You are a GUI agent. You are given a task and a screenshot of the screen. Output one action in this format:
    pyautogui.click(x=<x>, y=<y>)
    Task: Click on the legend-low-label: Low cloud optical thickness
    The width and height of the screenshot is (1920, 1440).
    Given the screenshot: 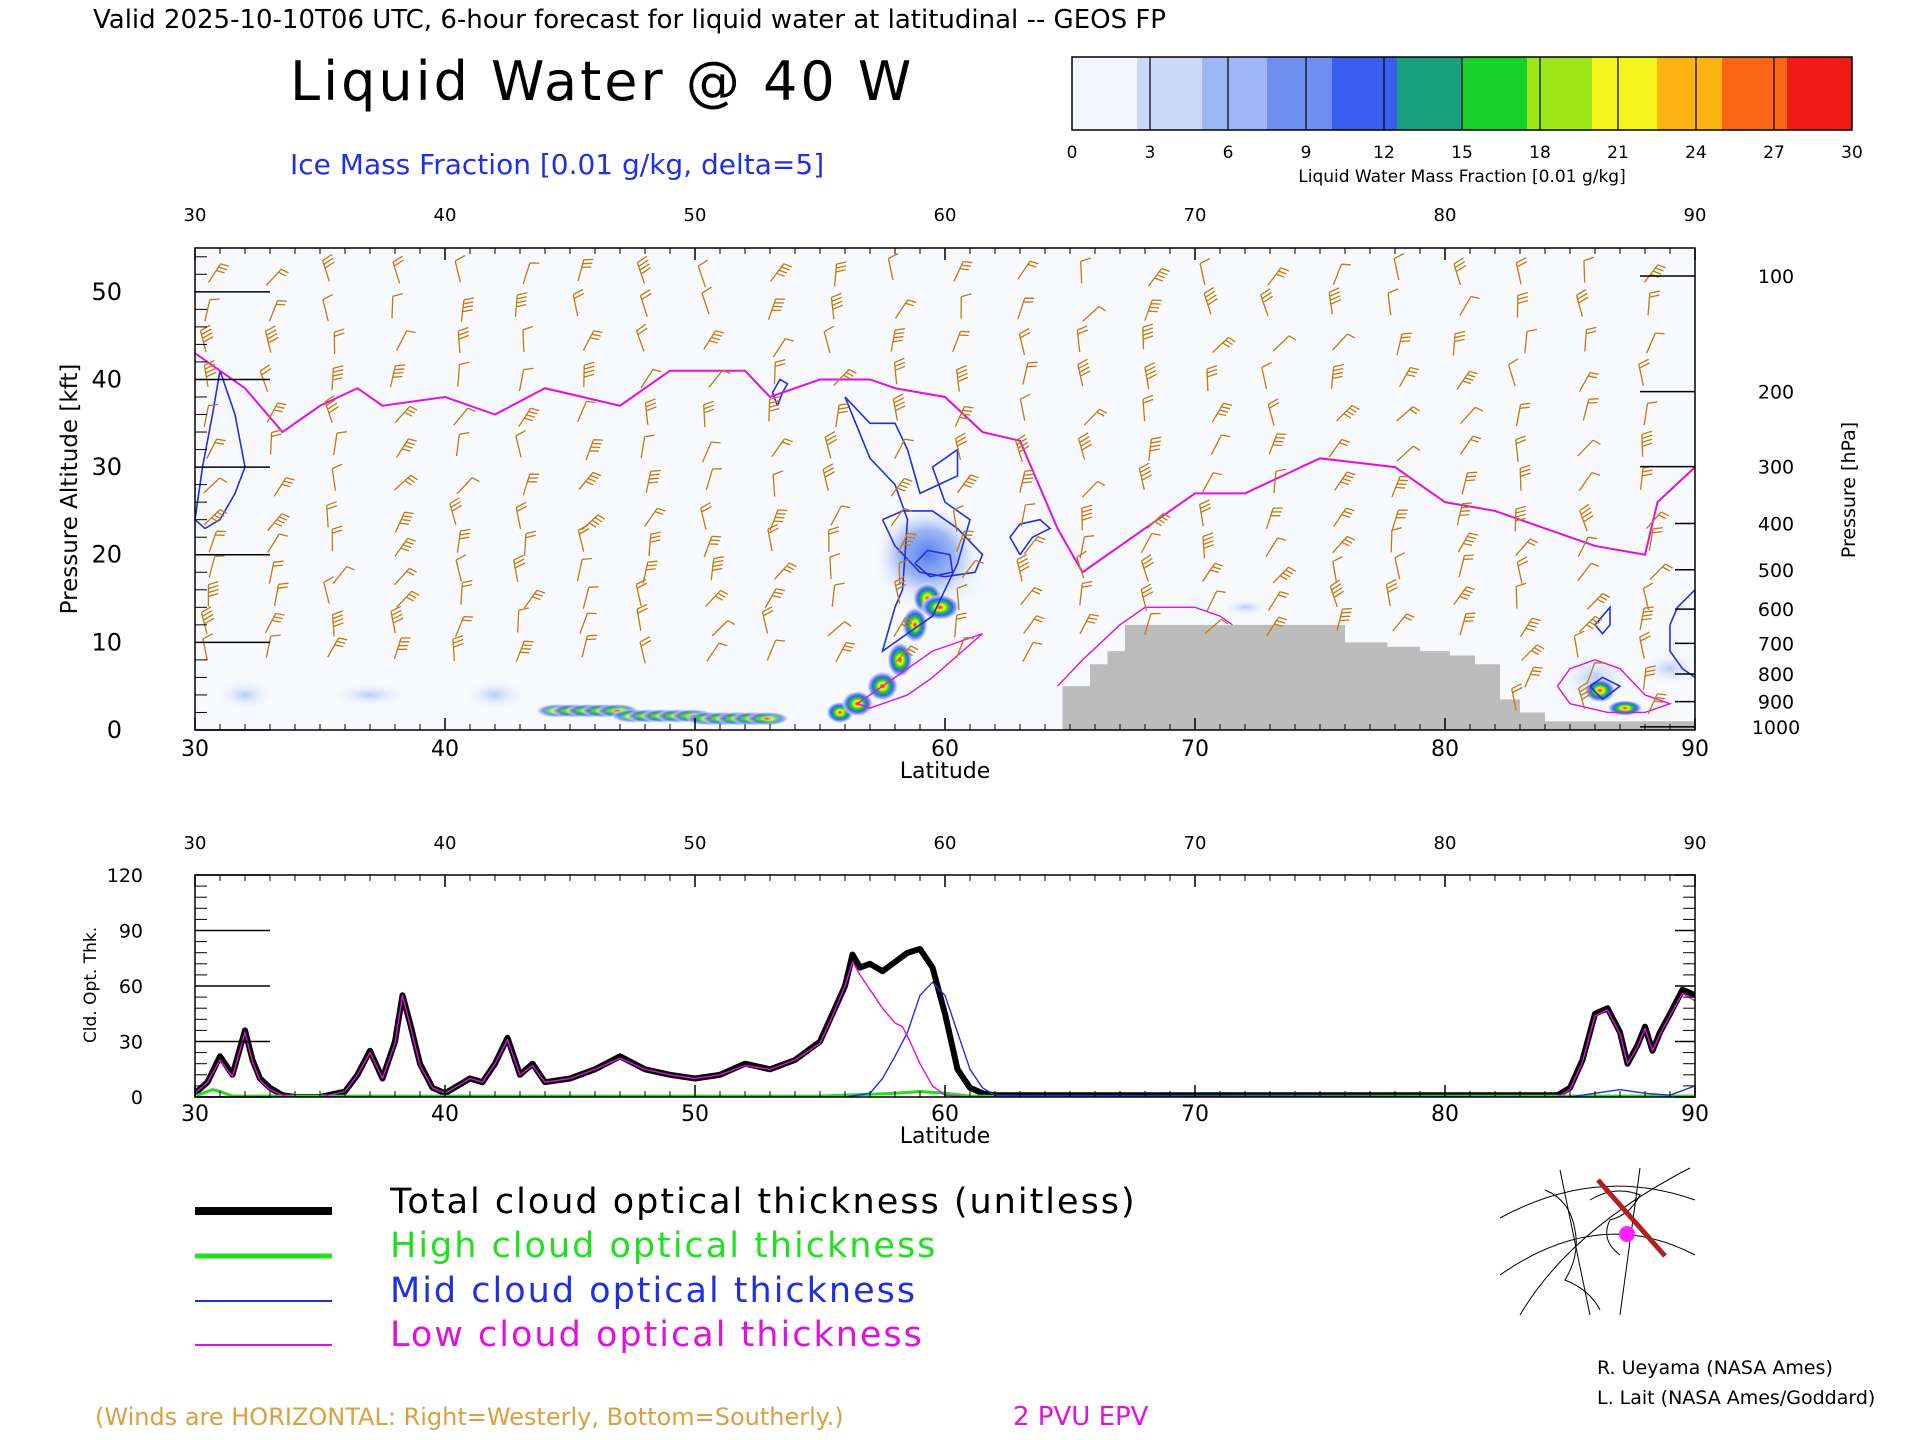 What is the action you would take?
    pyautogui.click(x=657, y=1335)
    